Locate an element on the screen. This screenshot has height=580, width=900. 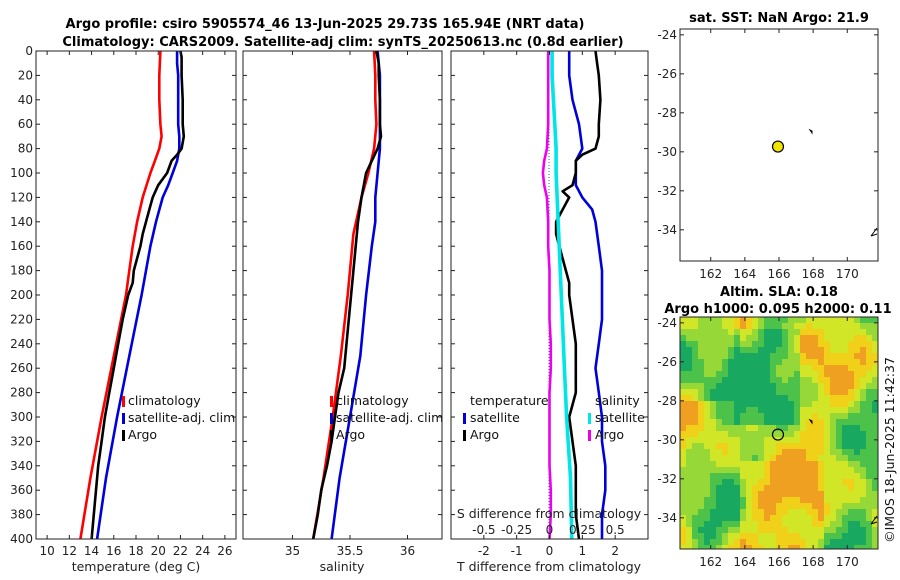
salinity-xlabel: salinity is located at coordinates (342, 566).